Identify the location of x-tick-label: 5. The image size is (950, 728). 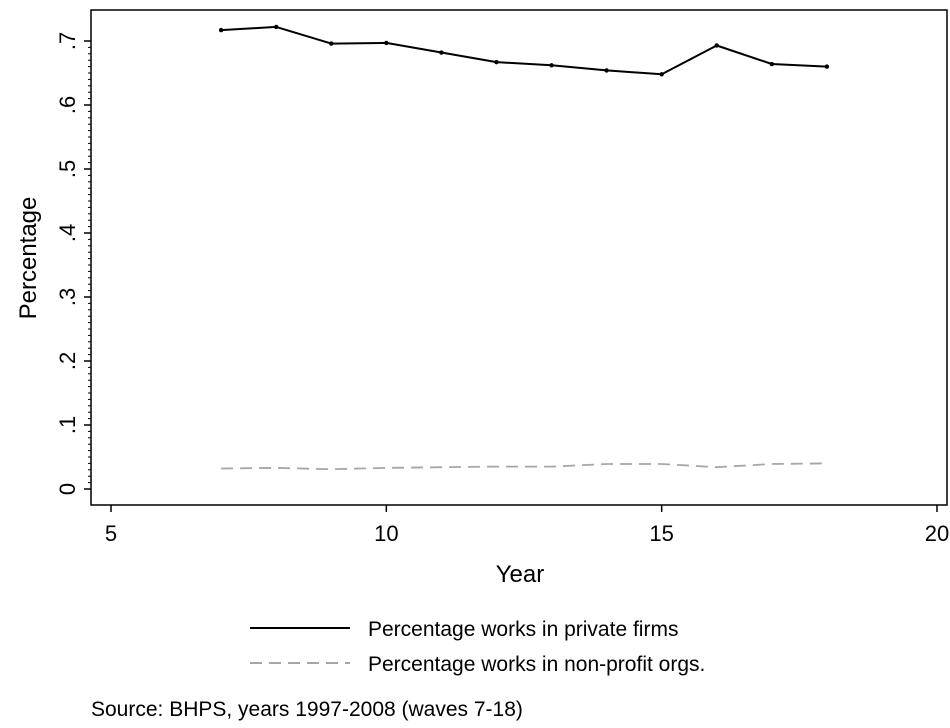
(111, 533).